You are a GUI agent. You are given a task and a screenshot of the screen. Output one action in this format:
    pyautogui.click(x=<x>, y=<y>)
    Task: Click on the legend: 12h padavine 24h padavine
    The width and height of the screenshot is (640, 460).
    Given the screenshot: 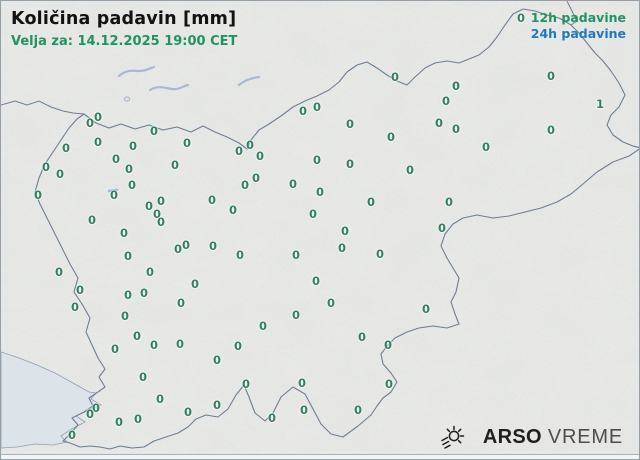 What is the action you would take?
    pyautogui.click(x=578, y=25)
    